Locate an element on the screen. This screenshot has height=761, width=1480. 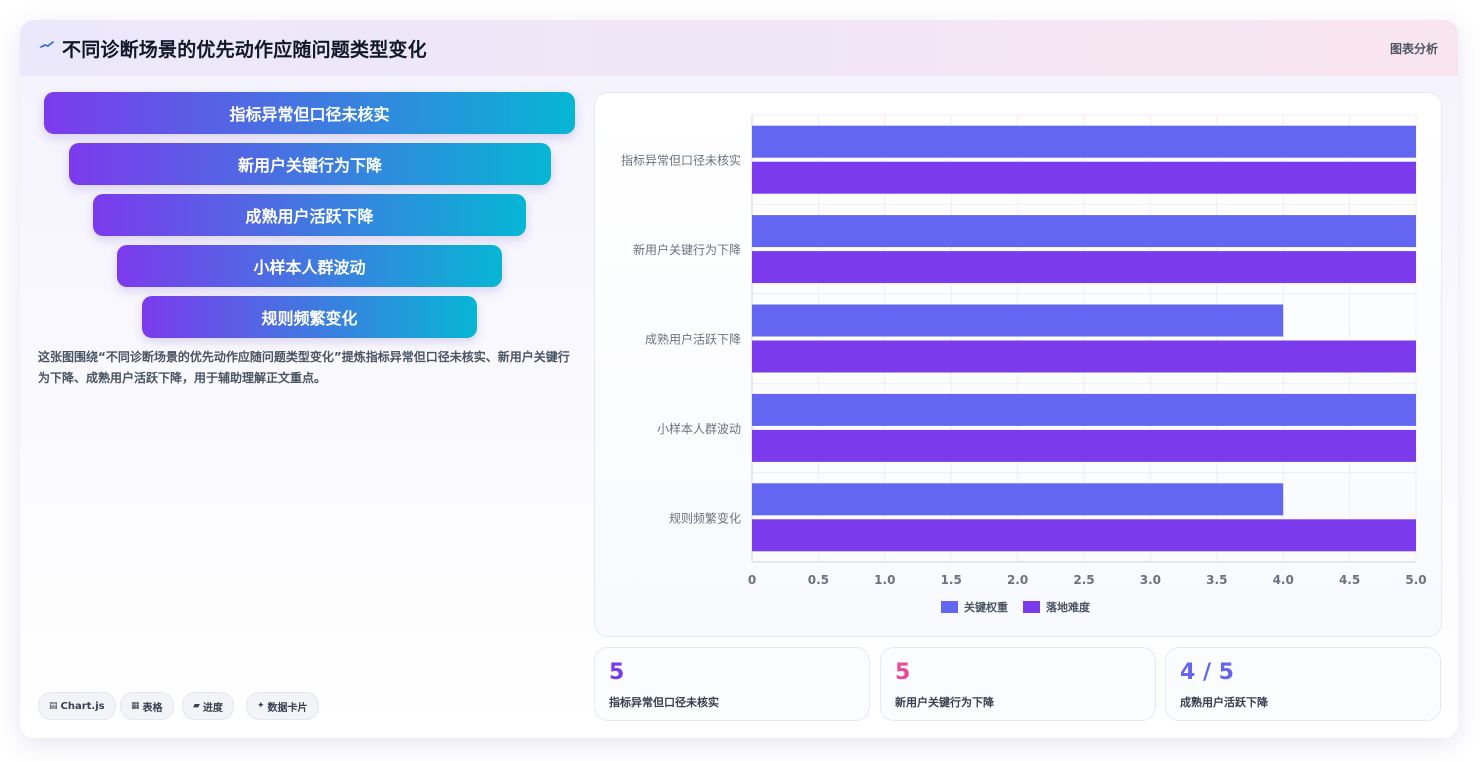
chip-chartjs: ▤ Chart.js is located at coordinates (77, 706).